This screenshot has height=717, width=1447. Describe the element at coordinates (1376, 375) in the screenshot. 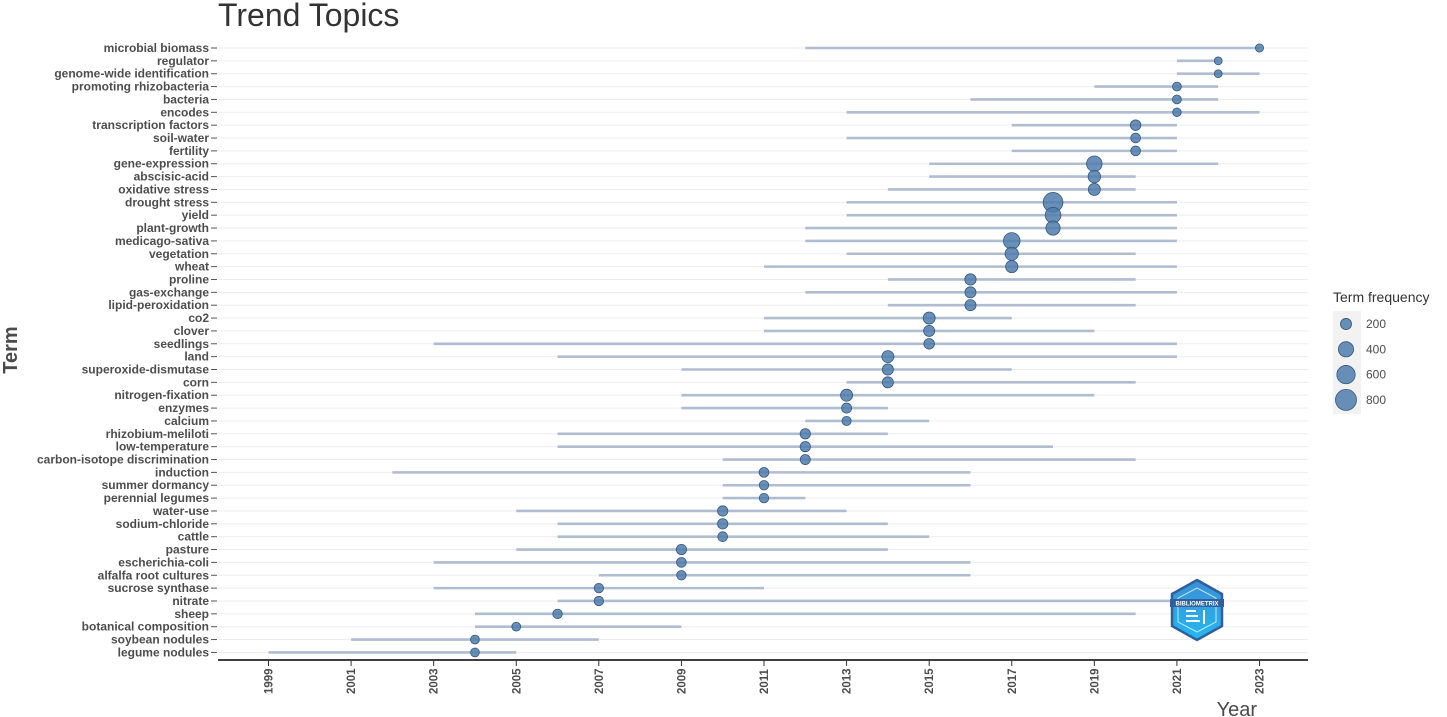

I see `legend-label: 600` at that location.